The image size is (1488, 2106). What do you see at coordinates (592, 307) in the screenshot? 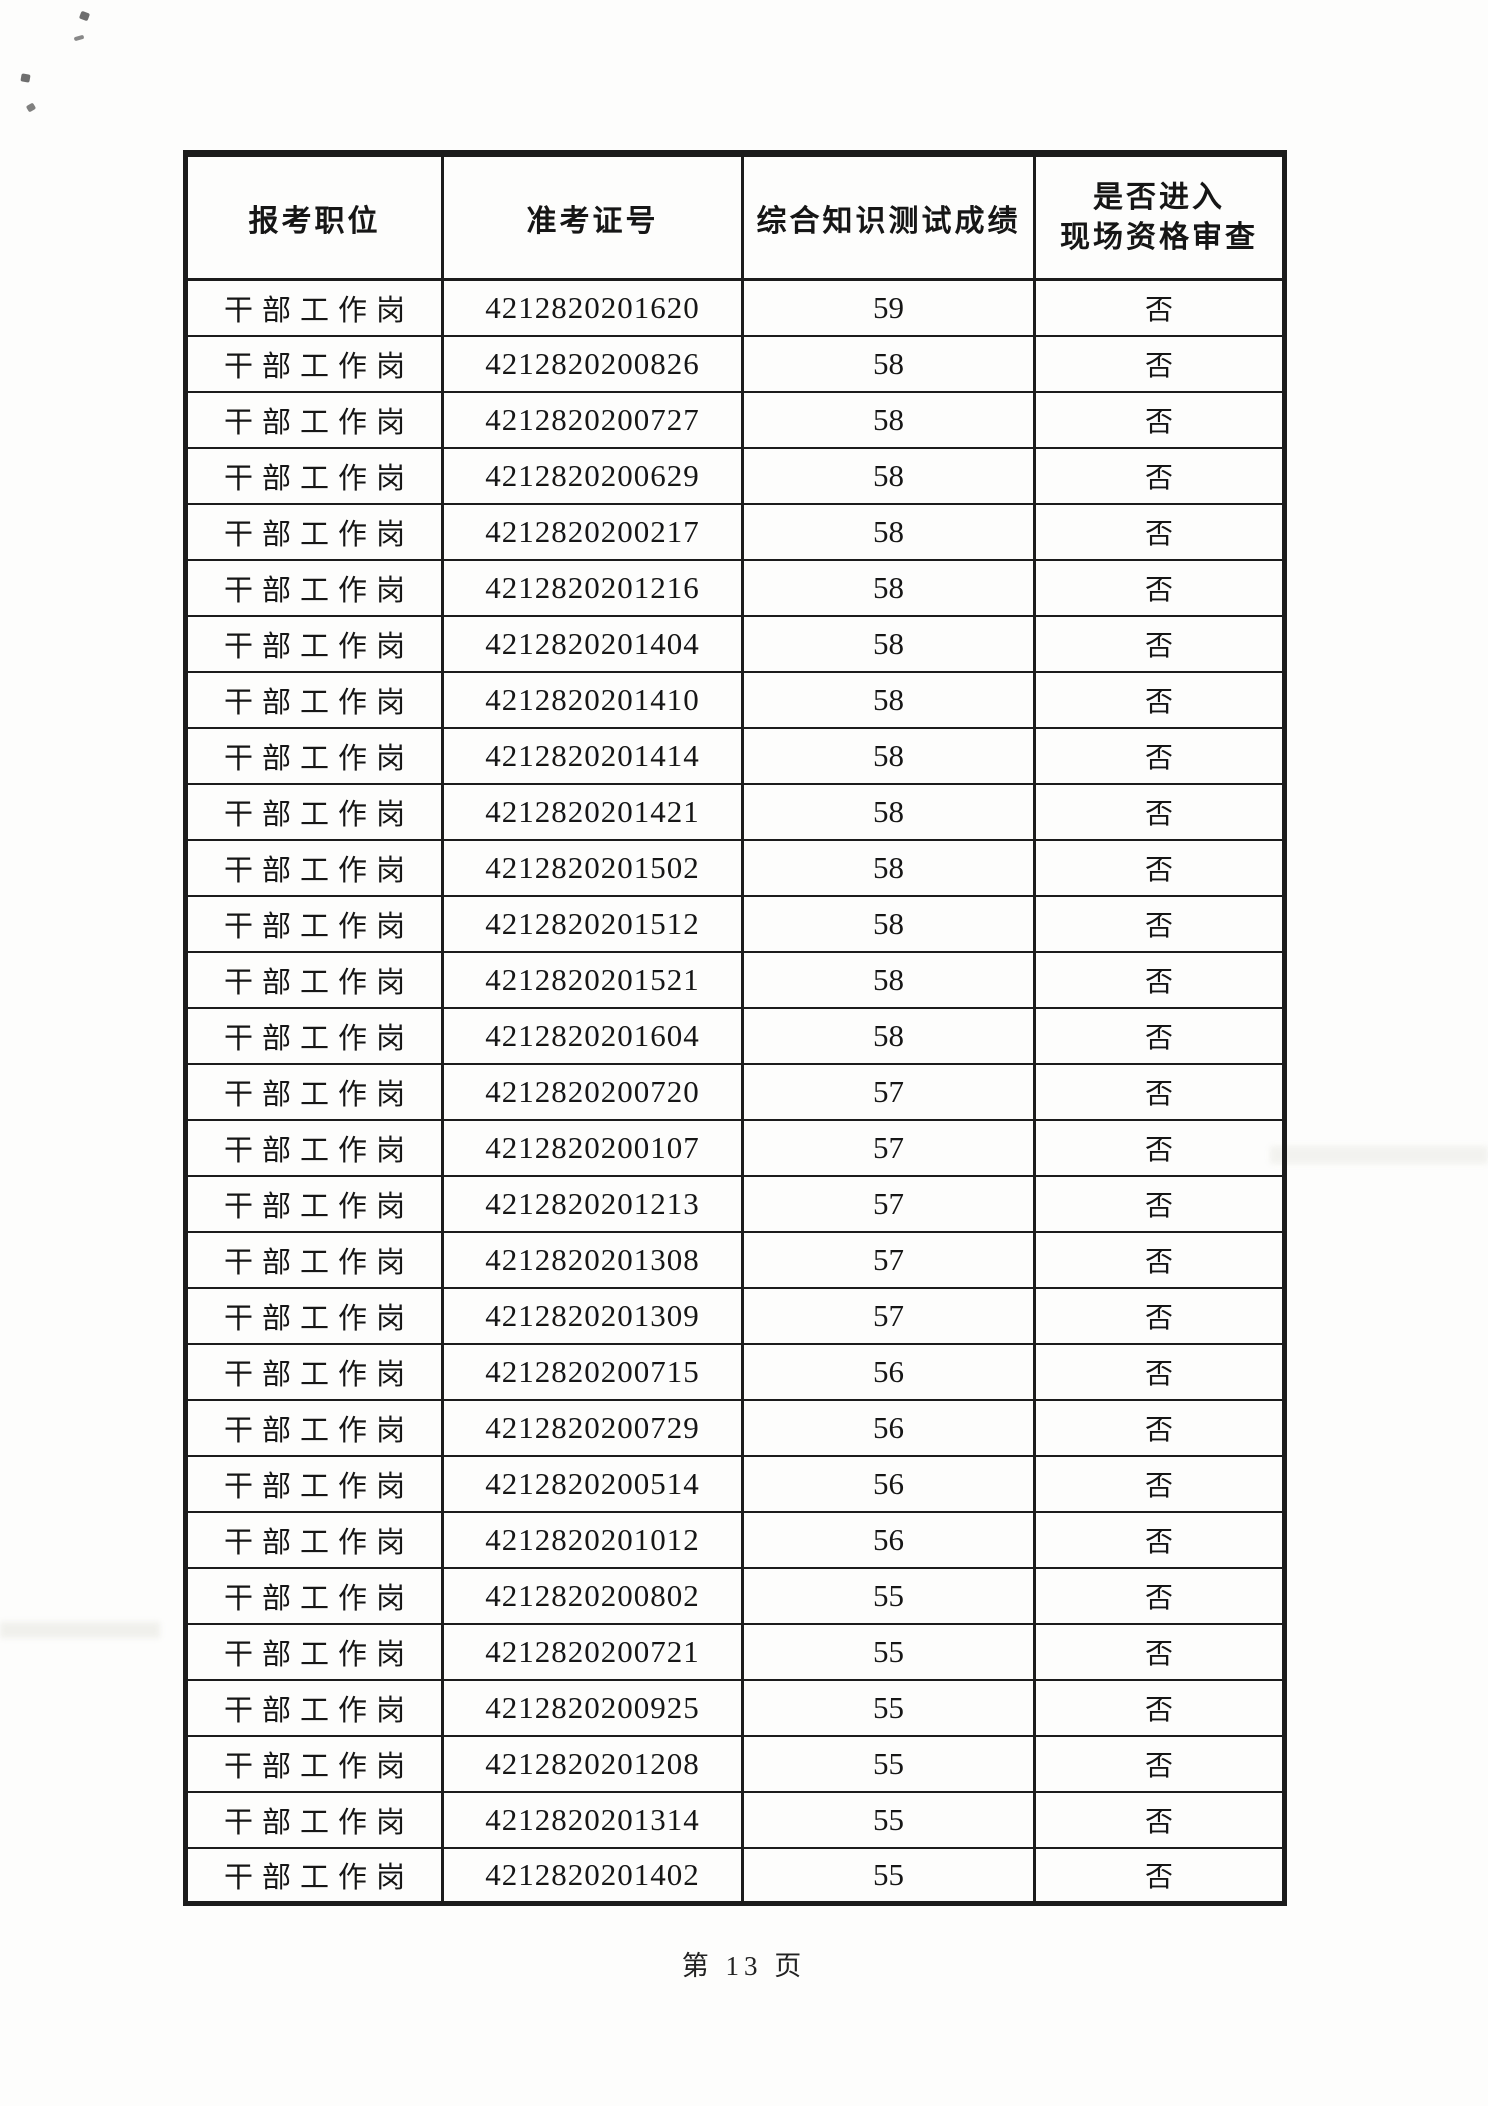
I see `ticket-number-cell: 4212820201620` at bounding box center [592, 307].